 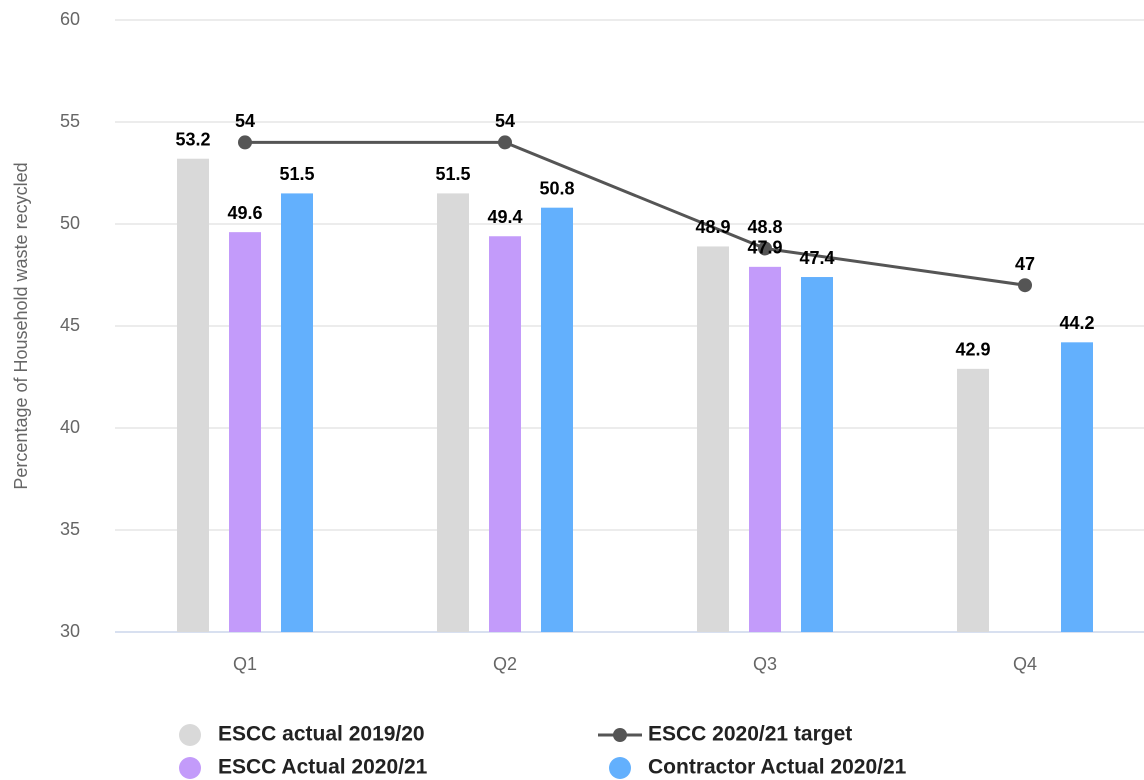 I want to click on legend-label: ESCC 2020/21 target, so click(x=750, y=734).